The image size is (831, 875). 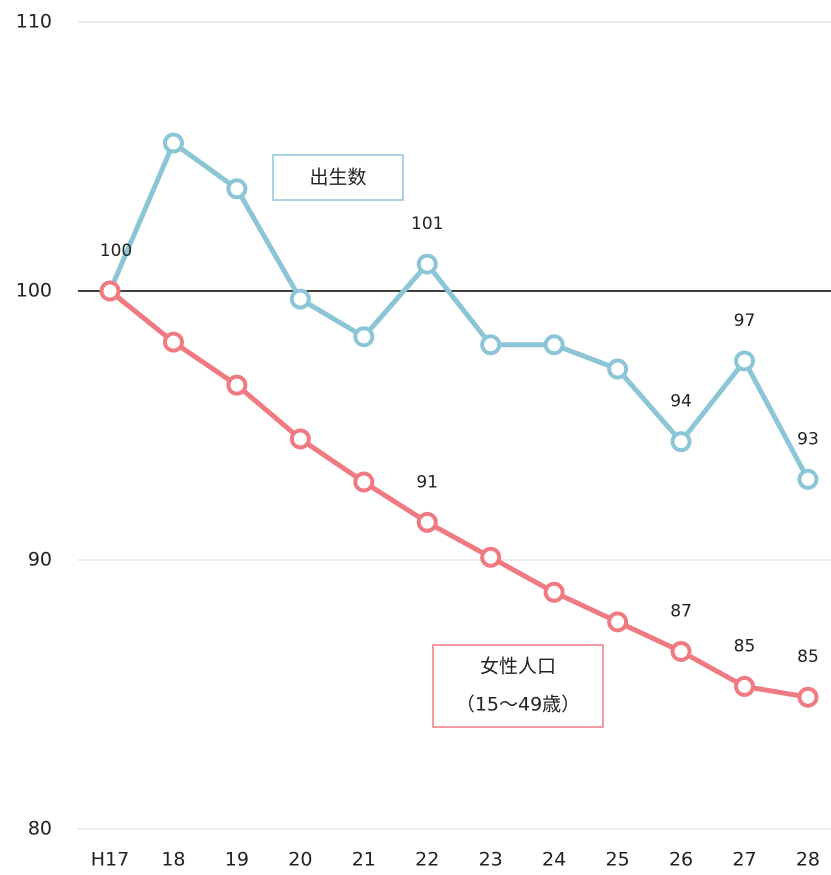 I want to click on value-label: 101, so click(x=427, y=224).